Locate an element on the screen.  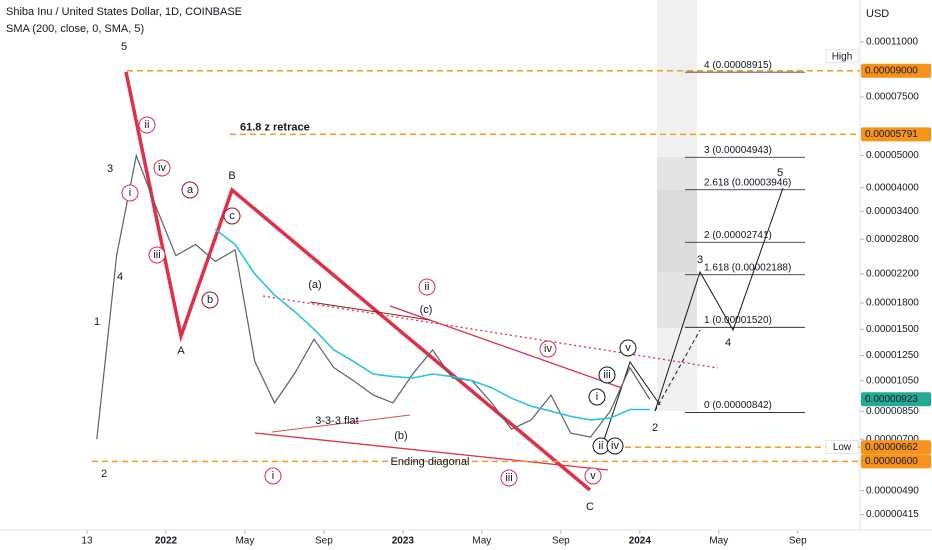
retrace-label: 61.8 z retrace is located at coordinates (275, 127).